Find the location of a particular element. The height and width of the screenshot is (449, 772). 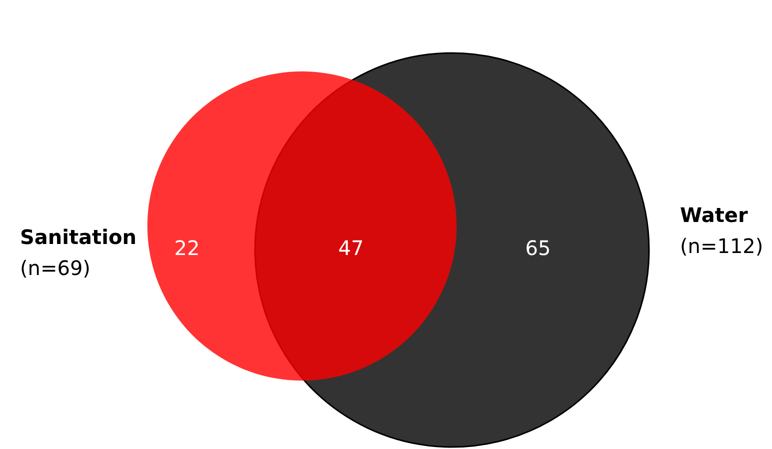

category-label: Water is located at coordinates (714, 215).